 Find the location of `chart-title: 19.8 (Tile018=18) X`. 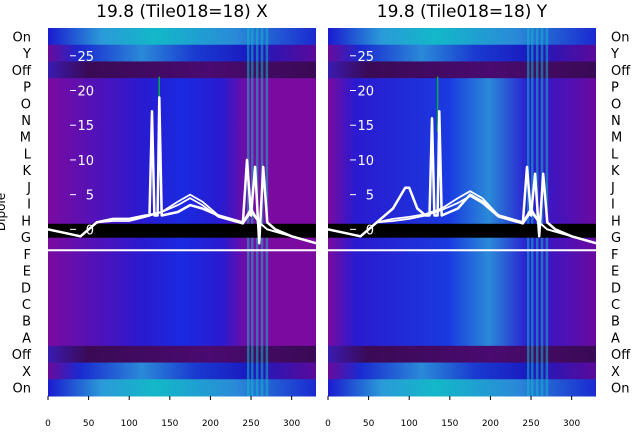

chart-title: 19.8 (Tile018=18) X is located at coordinates (182, 12).